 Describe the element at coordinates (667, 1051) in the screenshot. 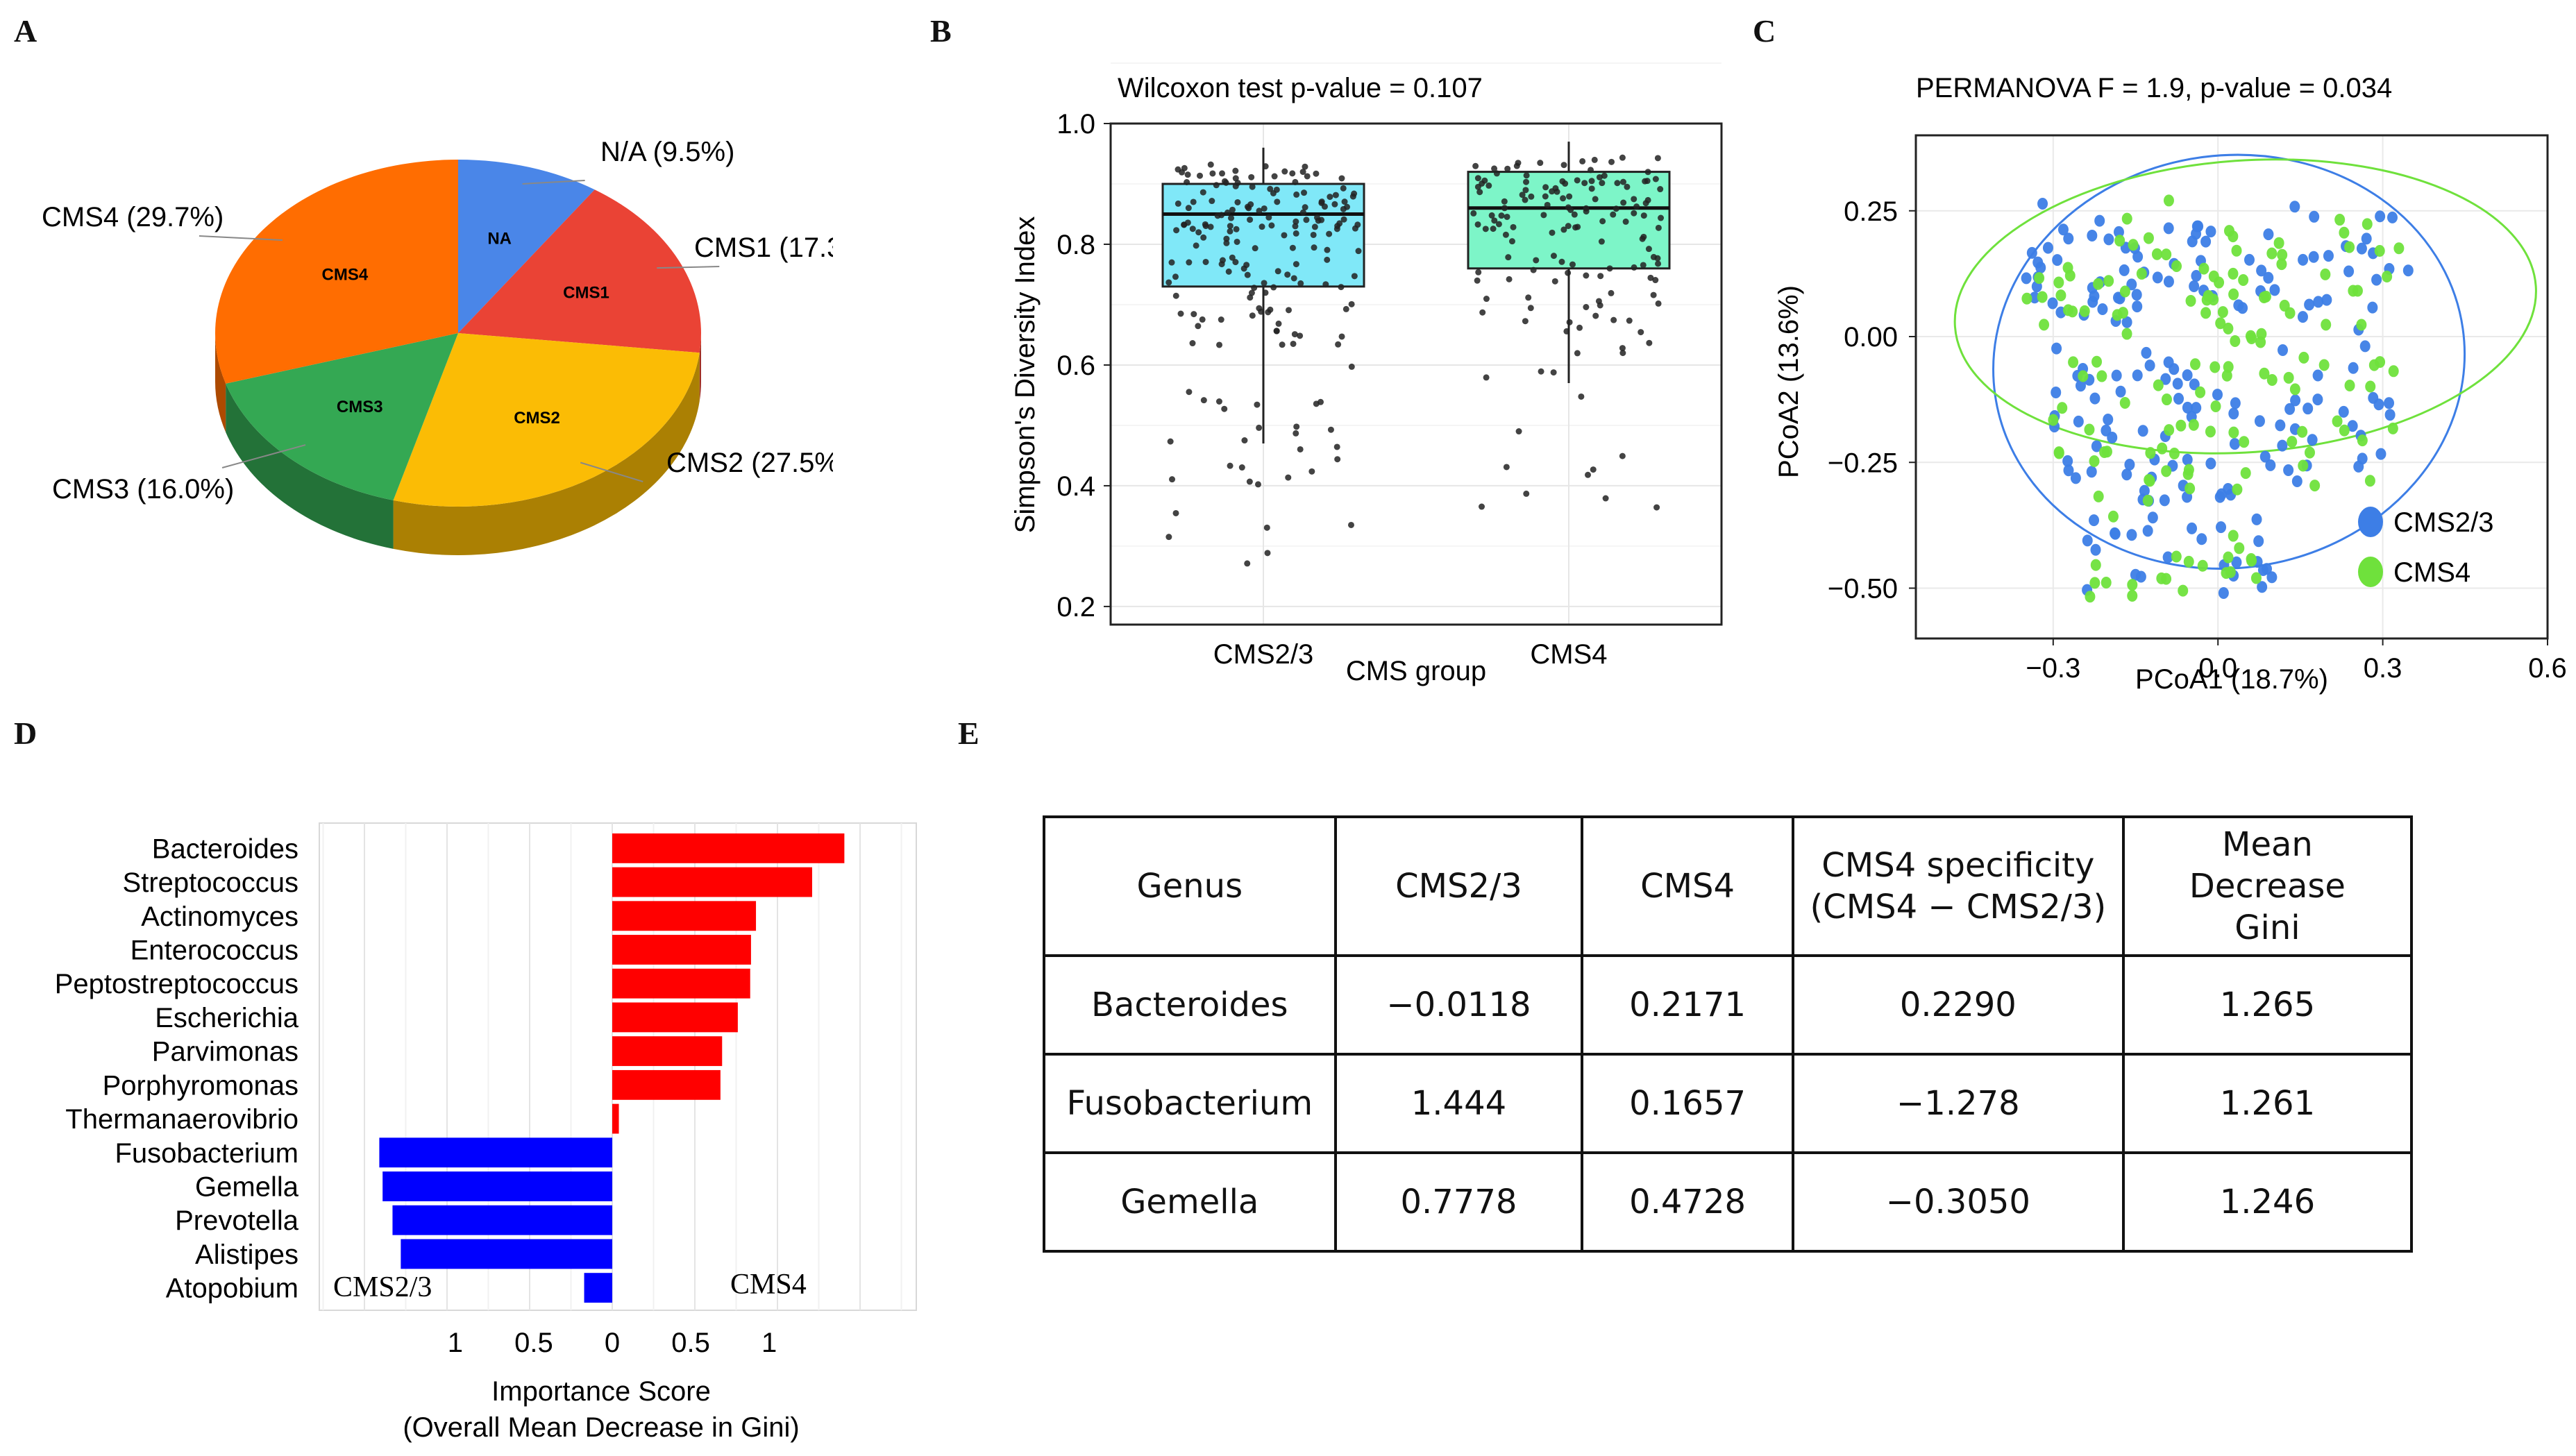

I see `bar-parvimonas` at that location.